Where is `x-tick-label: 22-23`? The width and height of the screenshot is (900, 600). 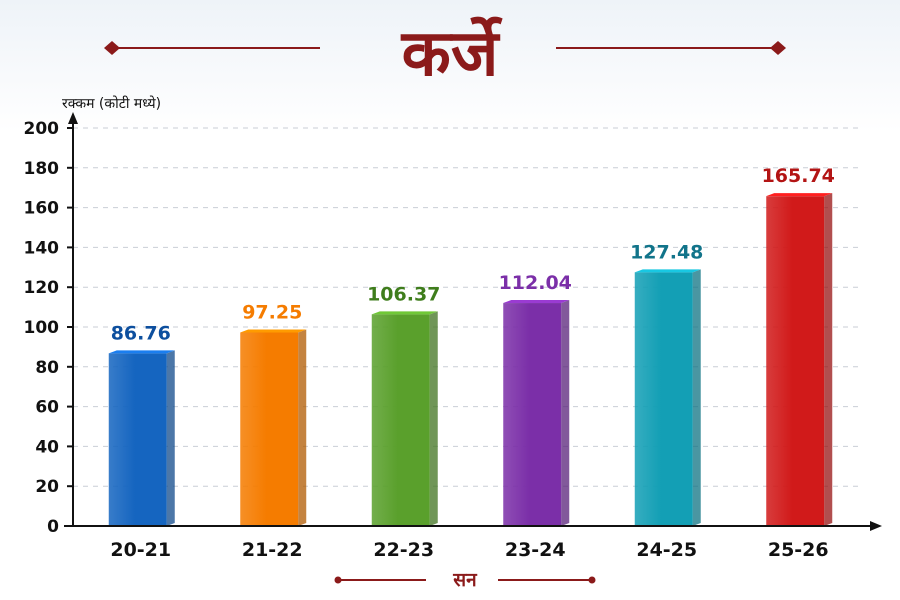
x-tick-label: 22-23 is located at coordinates (403, 550).